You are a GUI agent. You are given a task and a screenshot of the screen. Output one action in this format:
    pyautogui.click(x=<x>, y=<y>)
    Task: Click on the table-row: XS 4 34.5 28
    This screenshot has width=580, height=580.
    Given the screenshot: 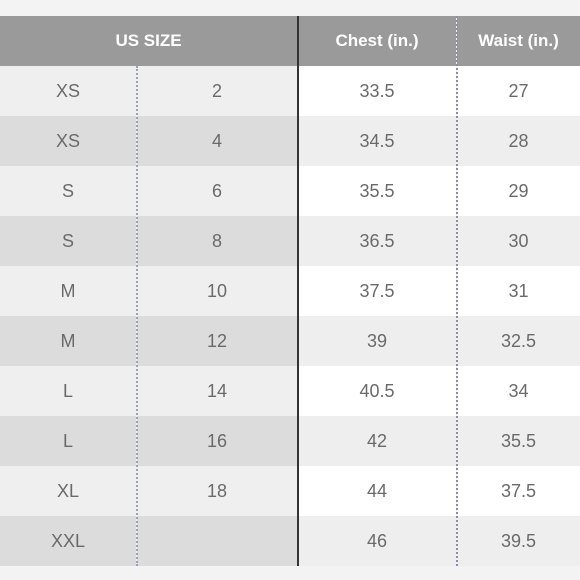 What is the action you would take?
    pyautogui.click(x=290, y=141)
    